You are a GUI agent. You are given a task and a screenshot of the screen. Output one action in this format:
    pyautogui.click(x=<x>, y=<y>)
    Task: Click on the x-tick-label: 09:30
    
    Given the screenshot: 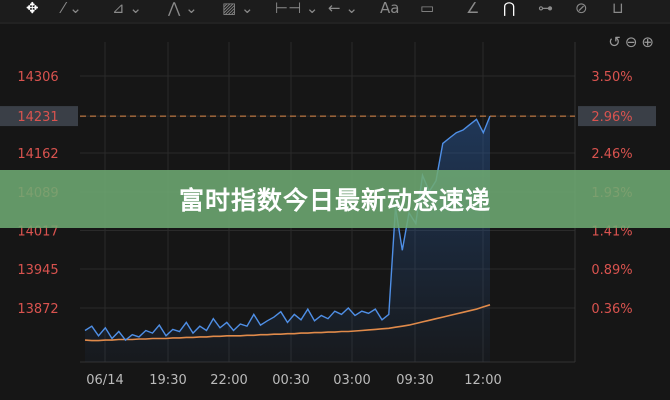 What is the action you would take?
    pyautogui.click(x=414, y=380)
    